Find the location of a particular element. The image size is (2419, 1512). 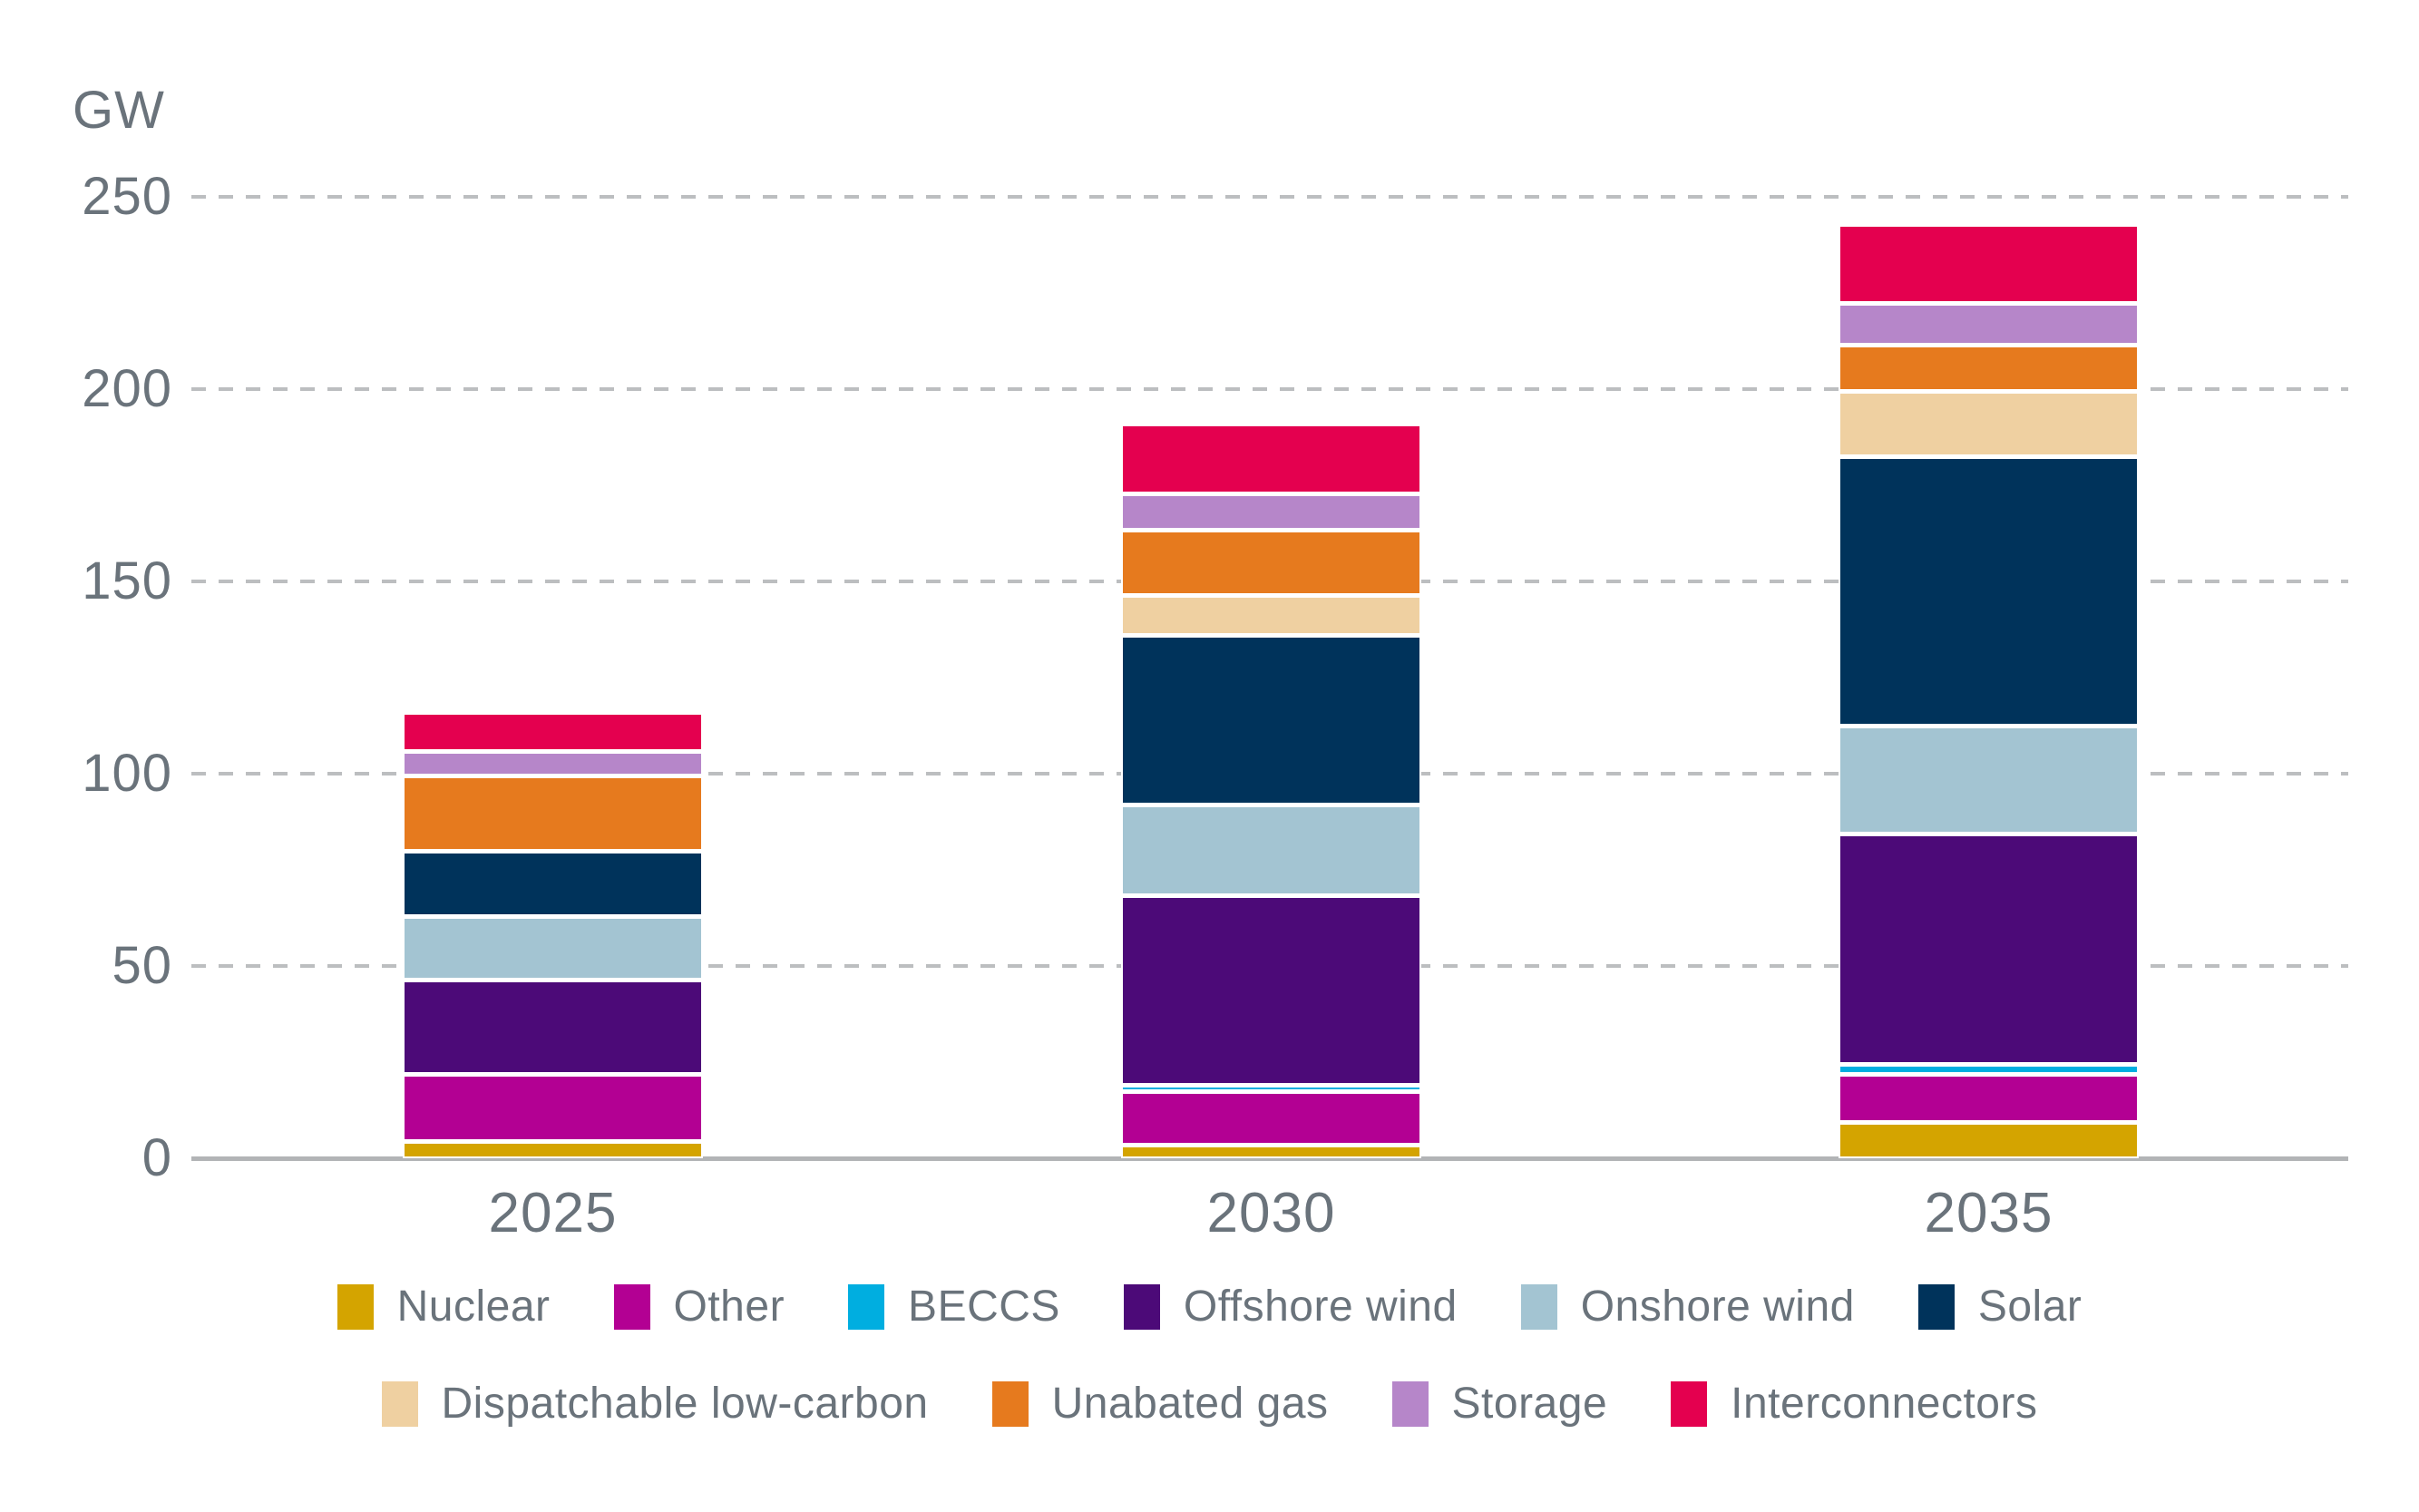

bar-2030 is located at coordinates (1271, 791).